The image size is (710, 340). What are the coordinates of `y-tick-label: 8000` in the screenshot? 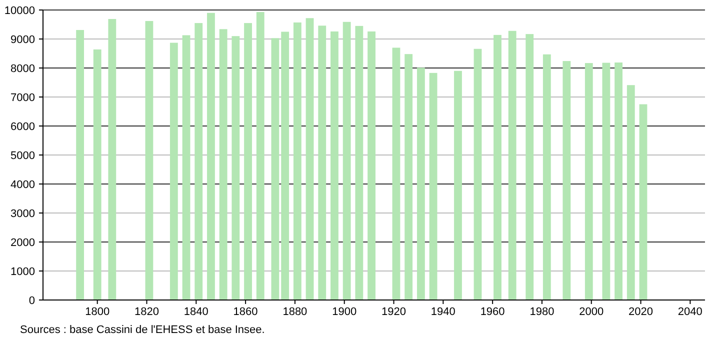 It's located at (22, 68).